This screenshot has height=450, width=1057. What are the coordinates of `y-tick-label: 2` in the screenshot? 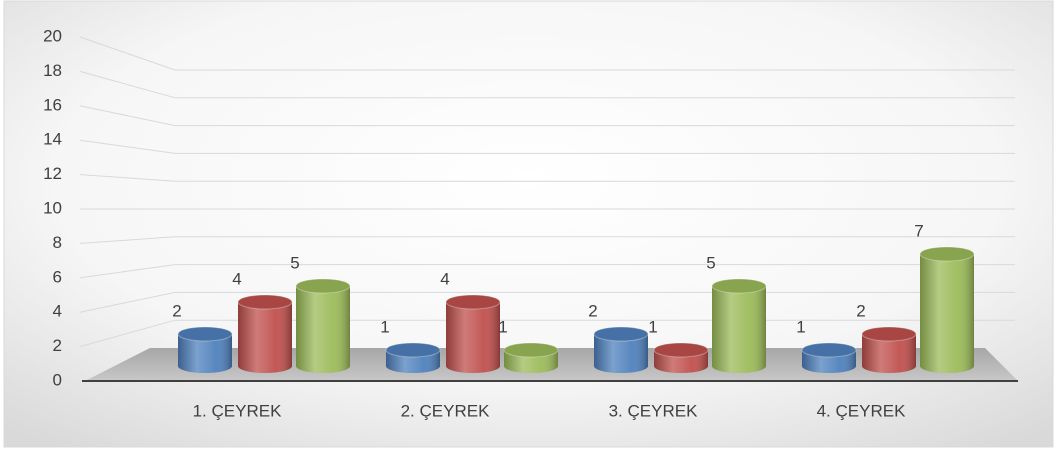 It's located at (57, 345).